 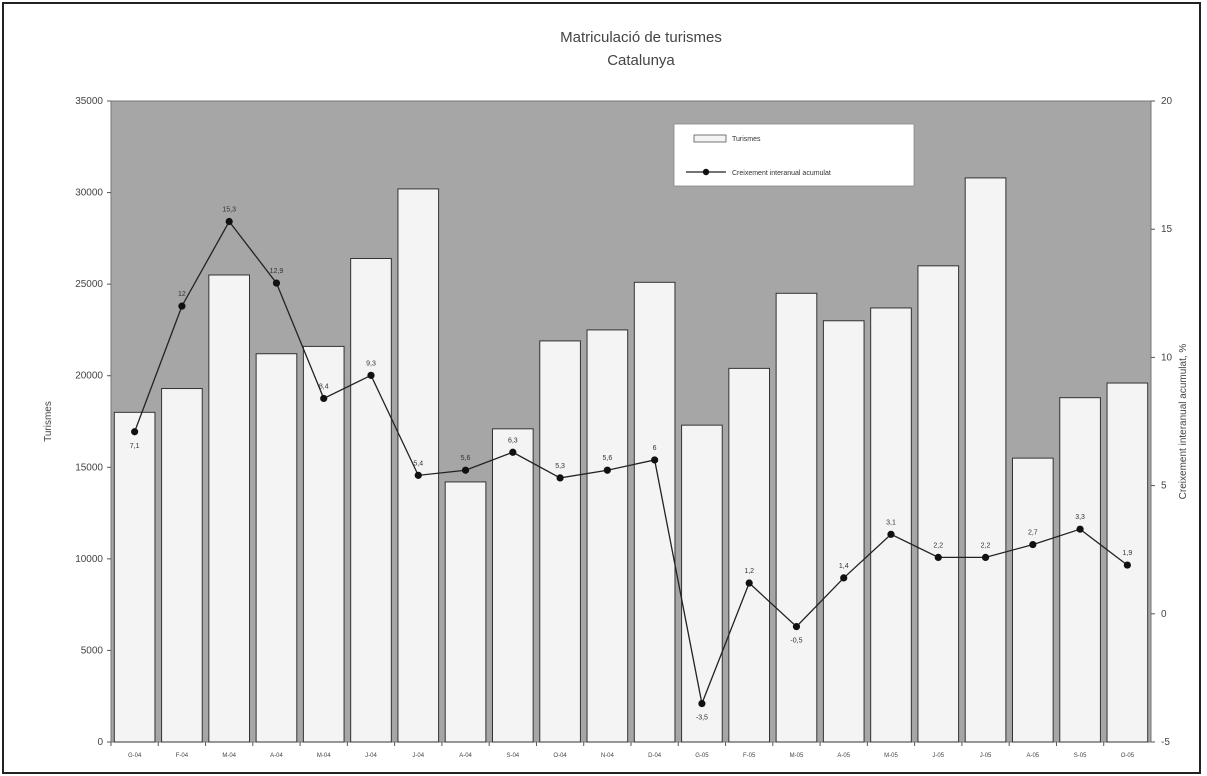 What do you see at coordinates (182, 294) in the screenshot?
I see `growth-data-label: 12` at bounding box center [182, 294].